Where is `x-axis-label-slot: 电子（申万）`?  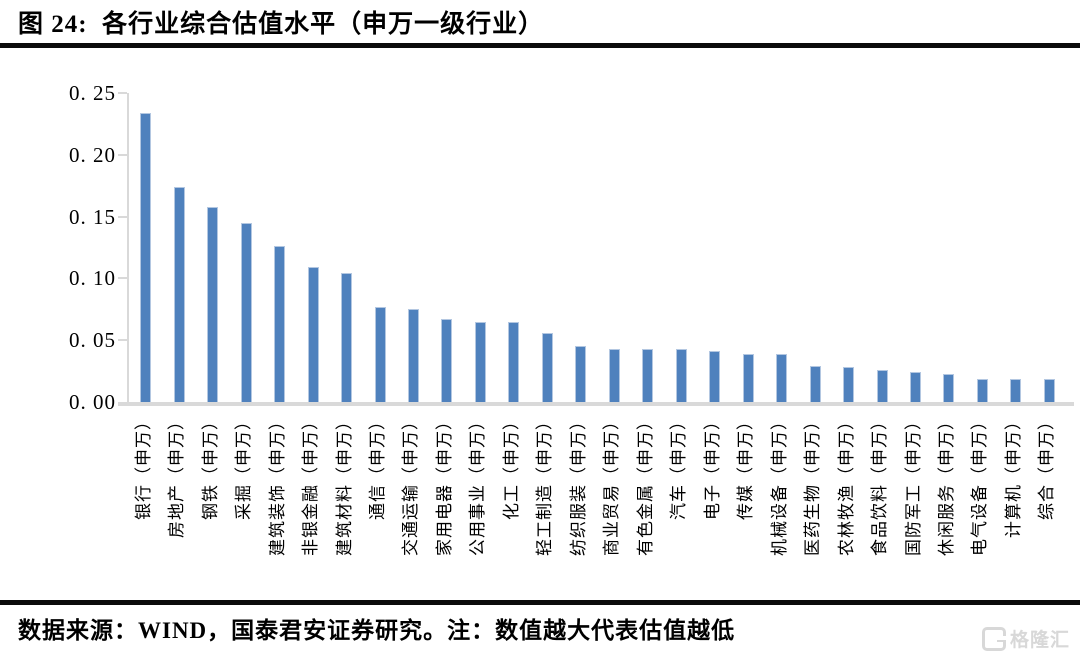 x-axis-label-slot: 电子（申万） is located at coordinates (712, 505).